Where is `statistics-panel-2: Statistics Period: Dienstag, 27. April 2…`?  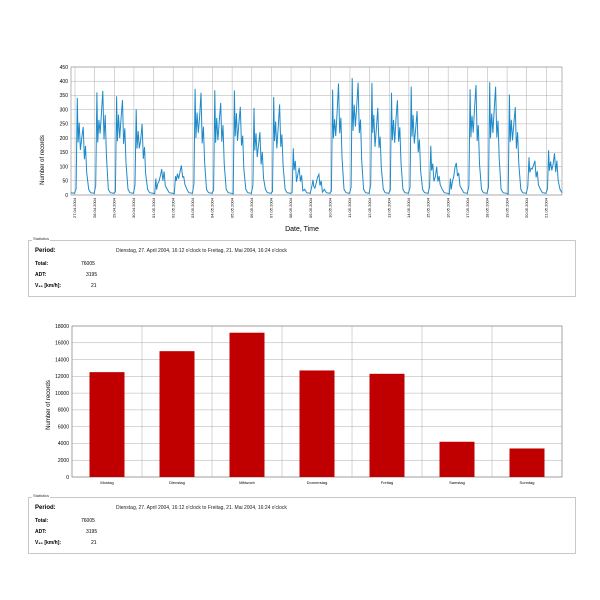 statistics-panel-2: Statistics Period: Dienstag, 27. April 2… is located at coordinates (302, 523).